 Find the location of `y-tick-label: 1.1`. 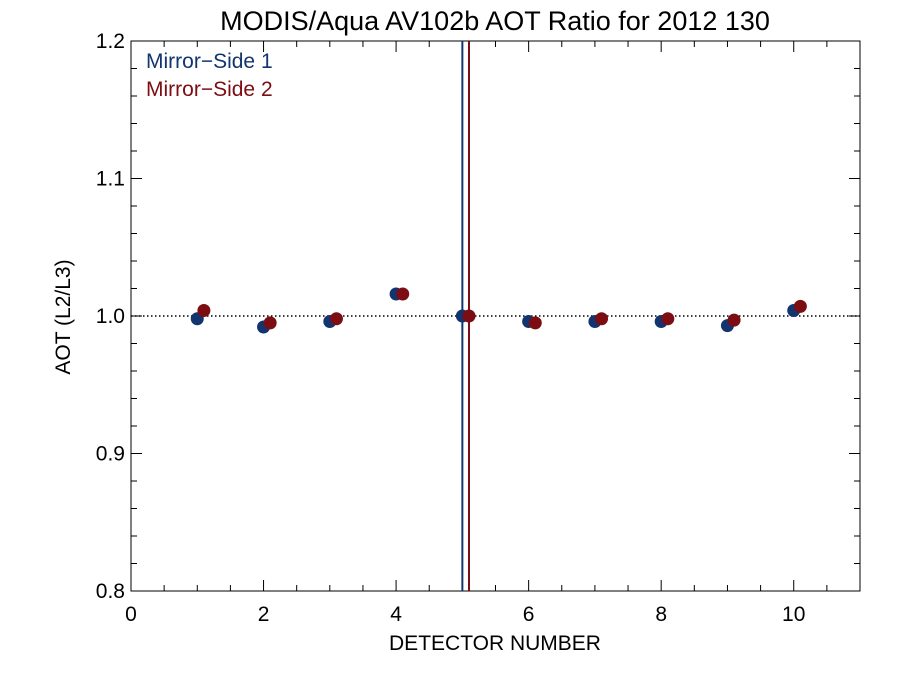

y-tick-label: 1.1 is located at coordinates (110, 179).